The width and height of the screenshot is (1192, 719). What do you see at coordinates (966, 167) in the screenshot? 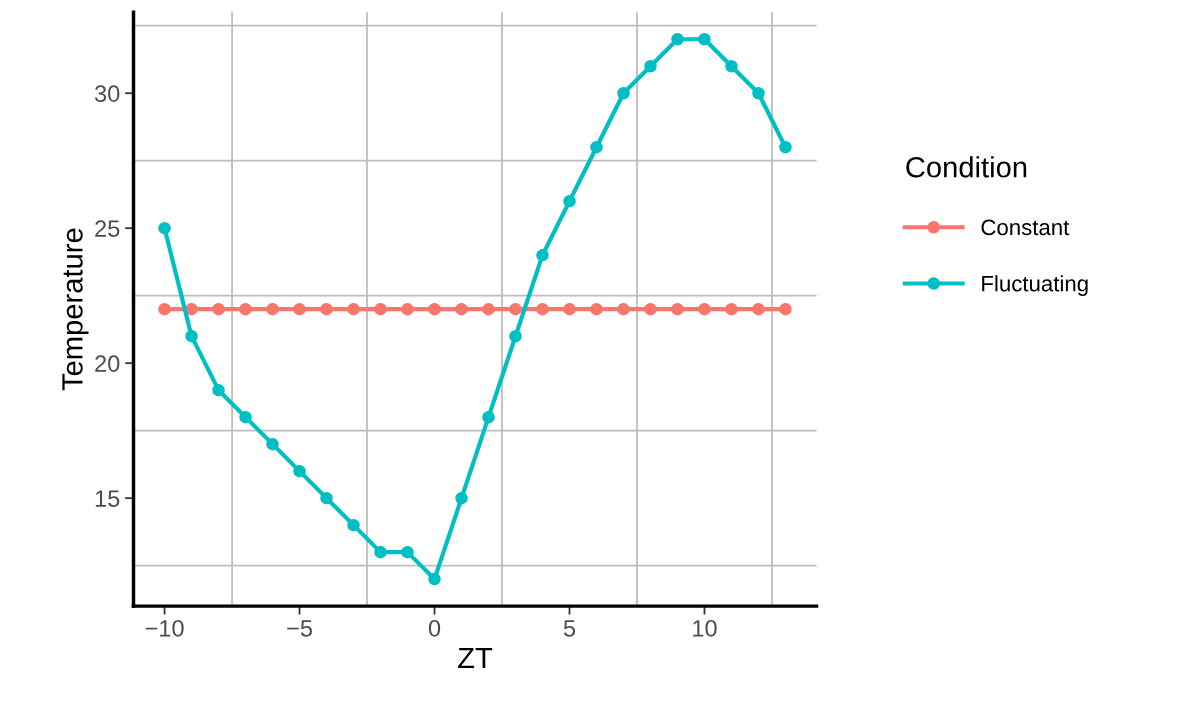
I see `legend-title: Condition` at bounding box center [966, 167].